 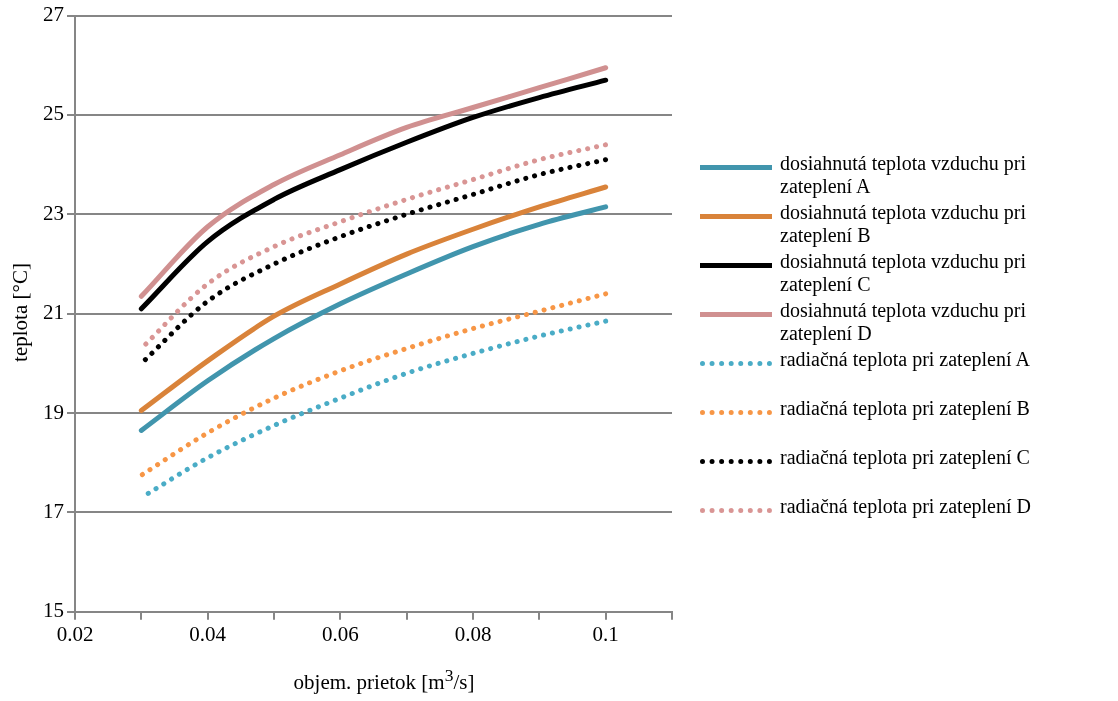 What do you see at coordinates (53, 113) in the screenshot?
I see `y-tick-label: 25` at bounding box center [53, 113].